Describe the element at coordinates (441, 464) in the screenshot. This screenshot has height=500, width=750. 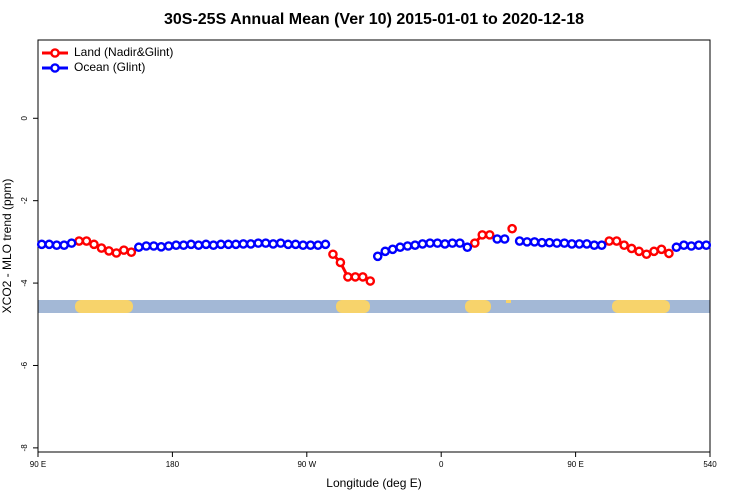
I see `x-tick-label: 0` at that location.